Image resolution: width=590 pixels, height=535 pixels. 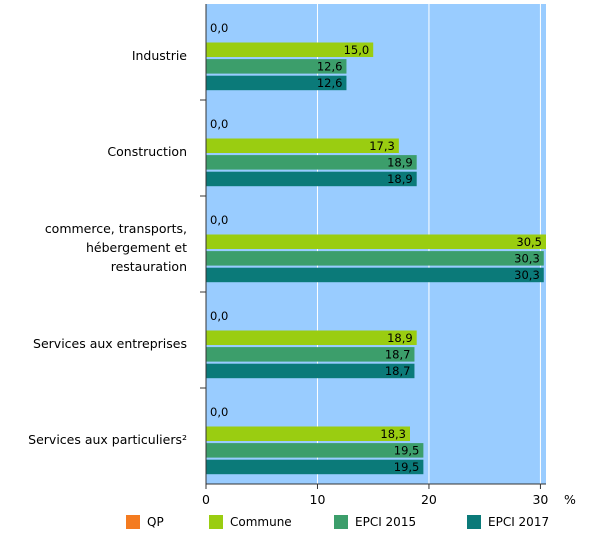 What do you see at coordinates (206, 499) in the screenshot?
I see `x-tick-label-0: 0` at bounding box center [206, 499].